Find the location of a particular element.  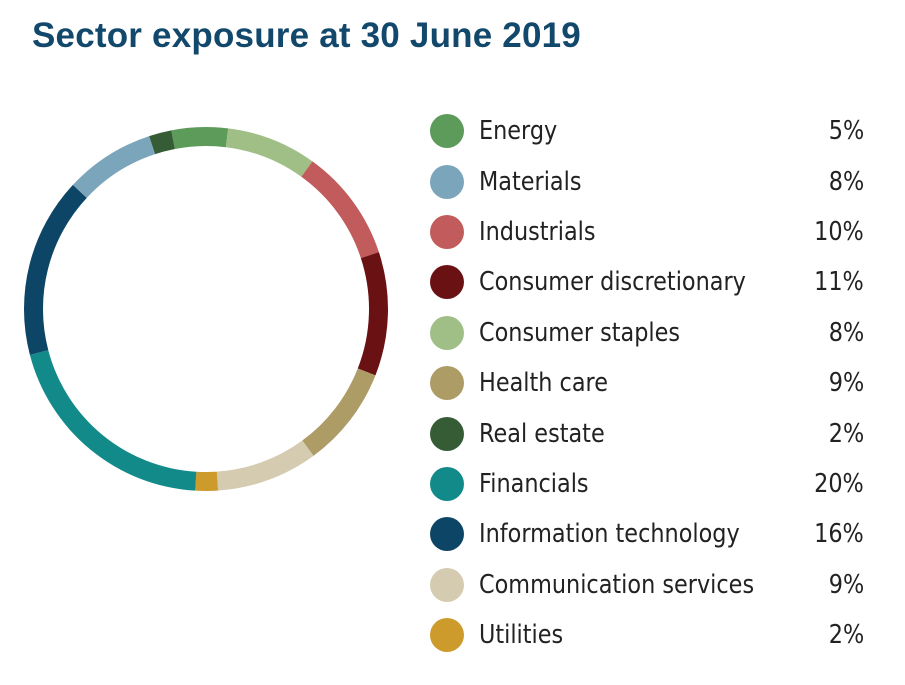

legend-label: Information technology is located at coordinates (609, 534).